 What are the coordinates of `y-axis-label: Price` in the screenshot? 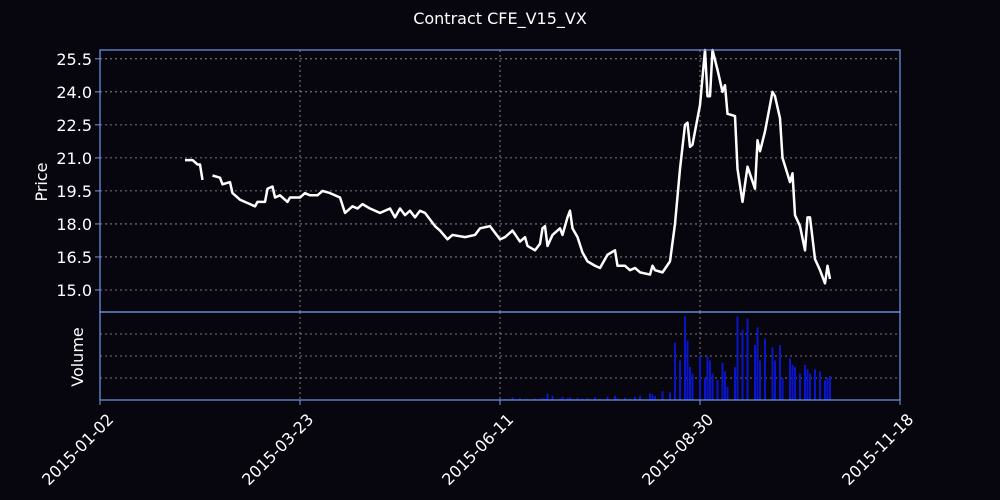 It's located at (41, 181).